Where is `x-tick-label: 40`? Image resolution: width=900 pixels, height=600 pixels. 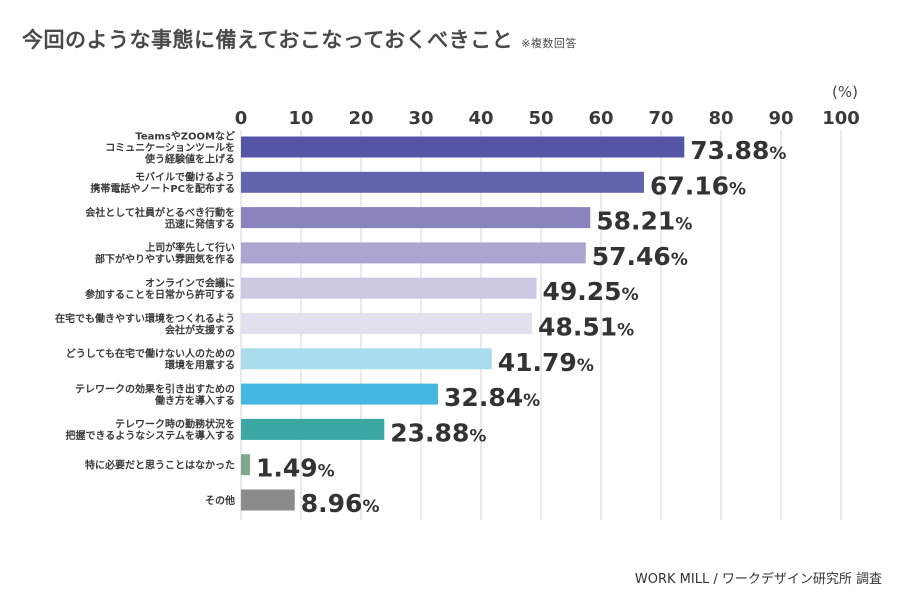
x-tick-label: 40 is located at coordinates (480, 118).